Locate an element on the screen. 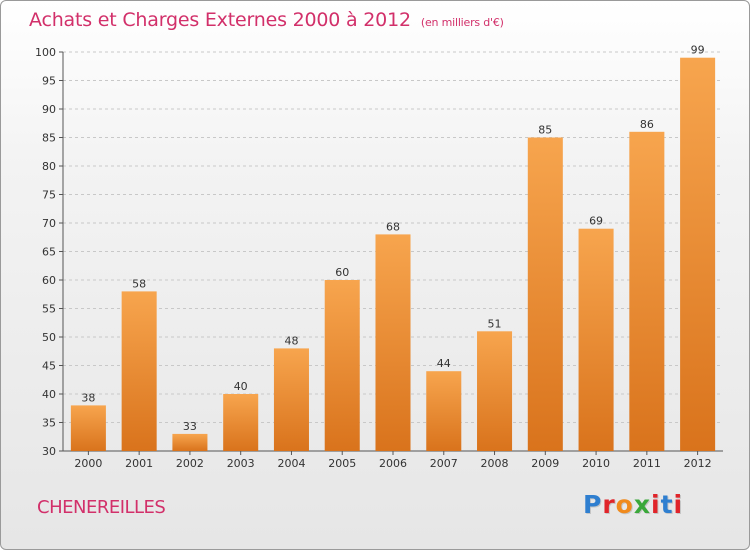 This screenshot has width=750, height=550. x-tick-label-2001: 2001 is located at coordinates (139, 463).